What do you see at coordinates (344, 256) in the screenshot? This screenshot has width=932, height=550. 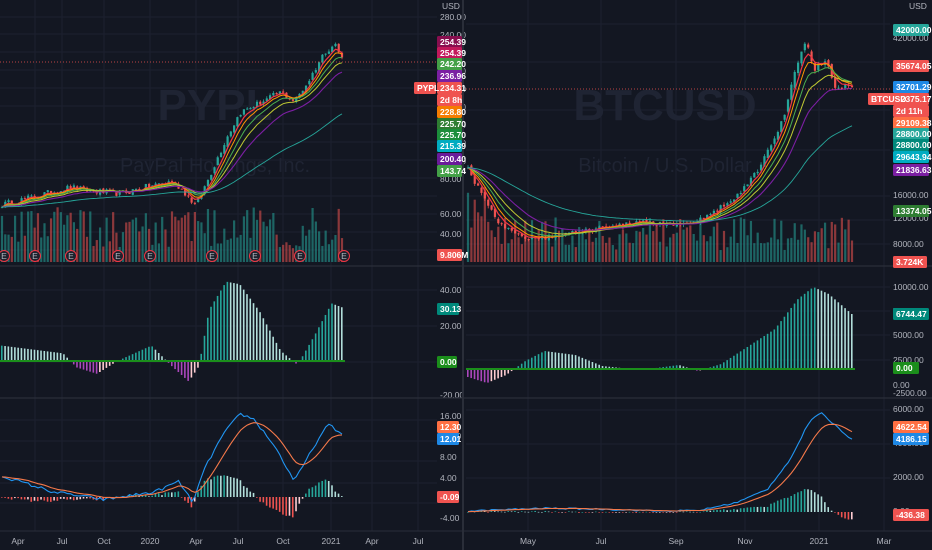 I see `earnings-marker-label: E` at bounding box center [344, 256].